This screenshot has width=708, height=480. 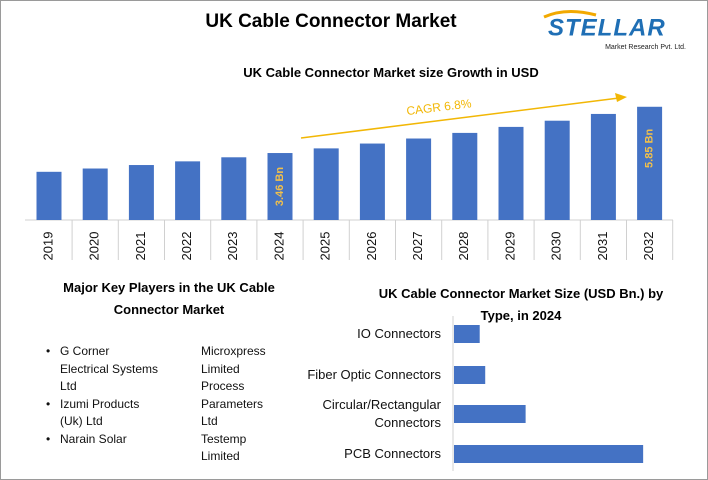 I want to click on x-tick-label: 2031, so click(x=602, y=246).